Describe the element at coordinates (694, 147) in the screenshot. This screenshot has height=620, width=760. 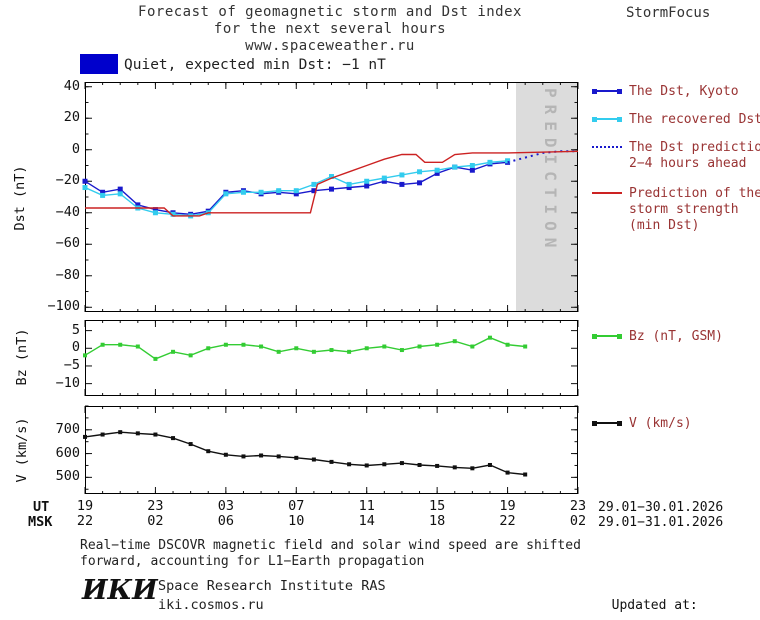
I see `legend-label-prediction-1: The Dst prediction` at that location.